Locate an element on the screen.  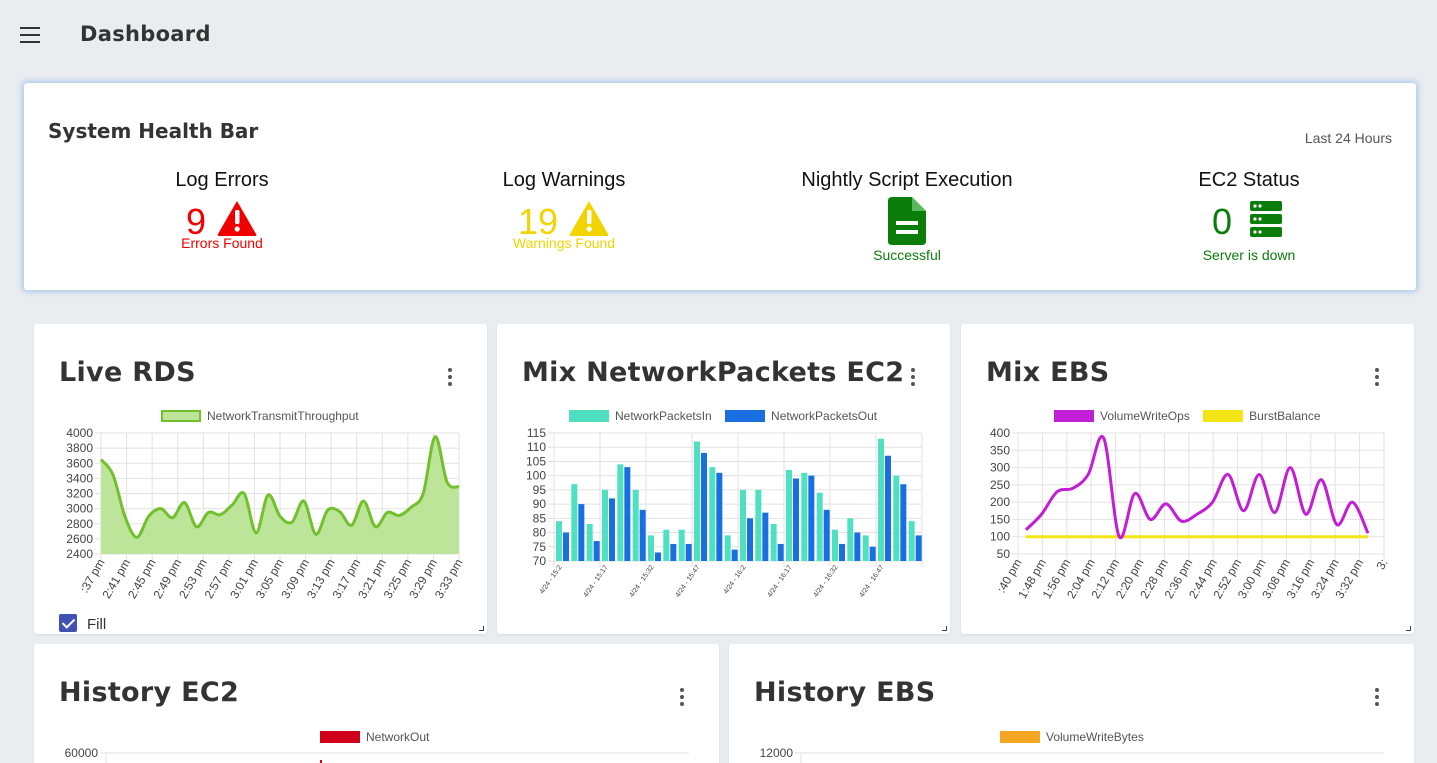
error-count: 9 is located at coordinates (195, 221).